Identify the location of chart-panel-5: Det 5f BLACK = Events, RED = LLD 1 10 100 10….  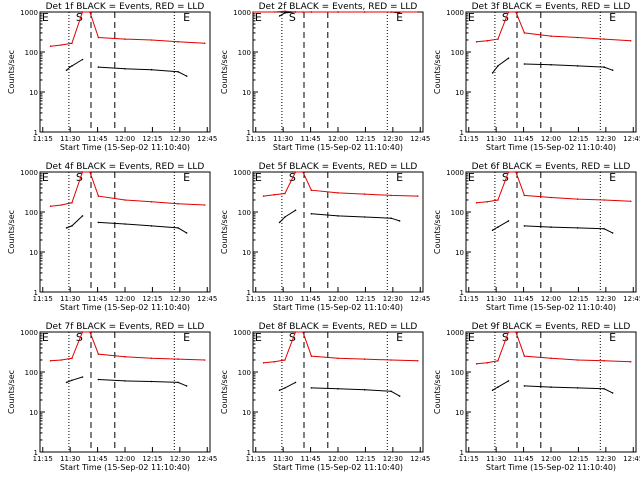
(325, 237).